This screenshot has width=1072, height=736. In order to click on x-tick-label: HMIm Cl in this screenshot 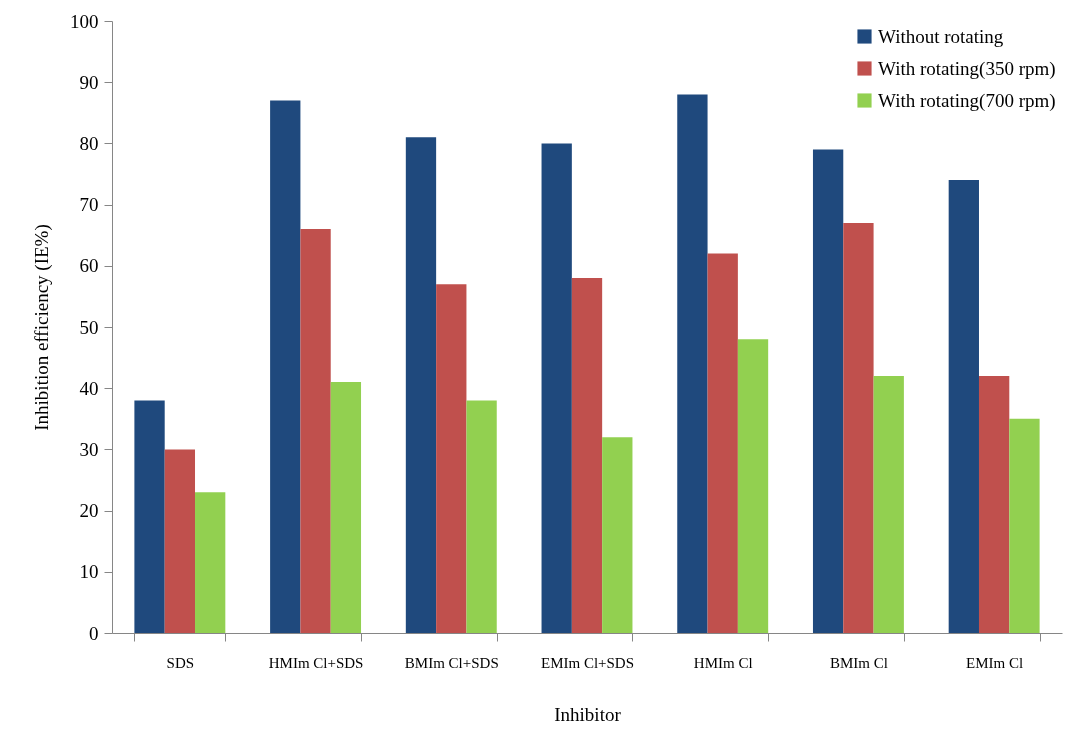, I will do `click(723, 662)`.